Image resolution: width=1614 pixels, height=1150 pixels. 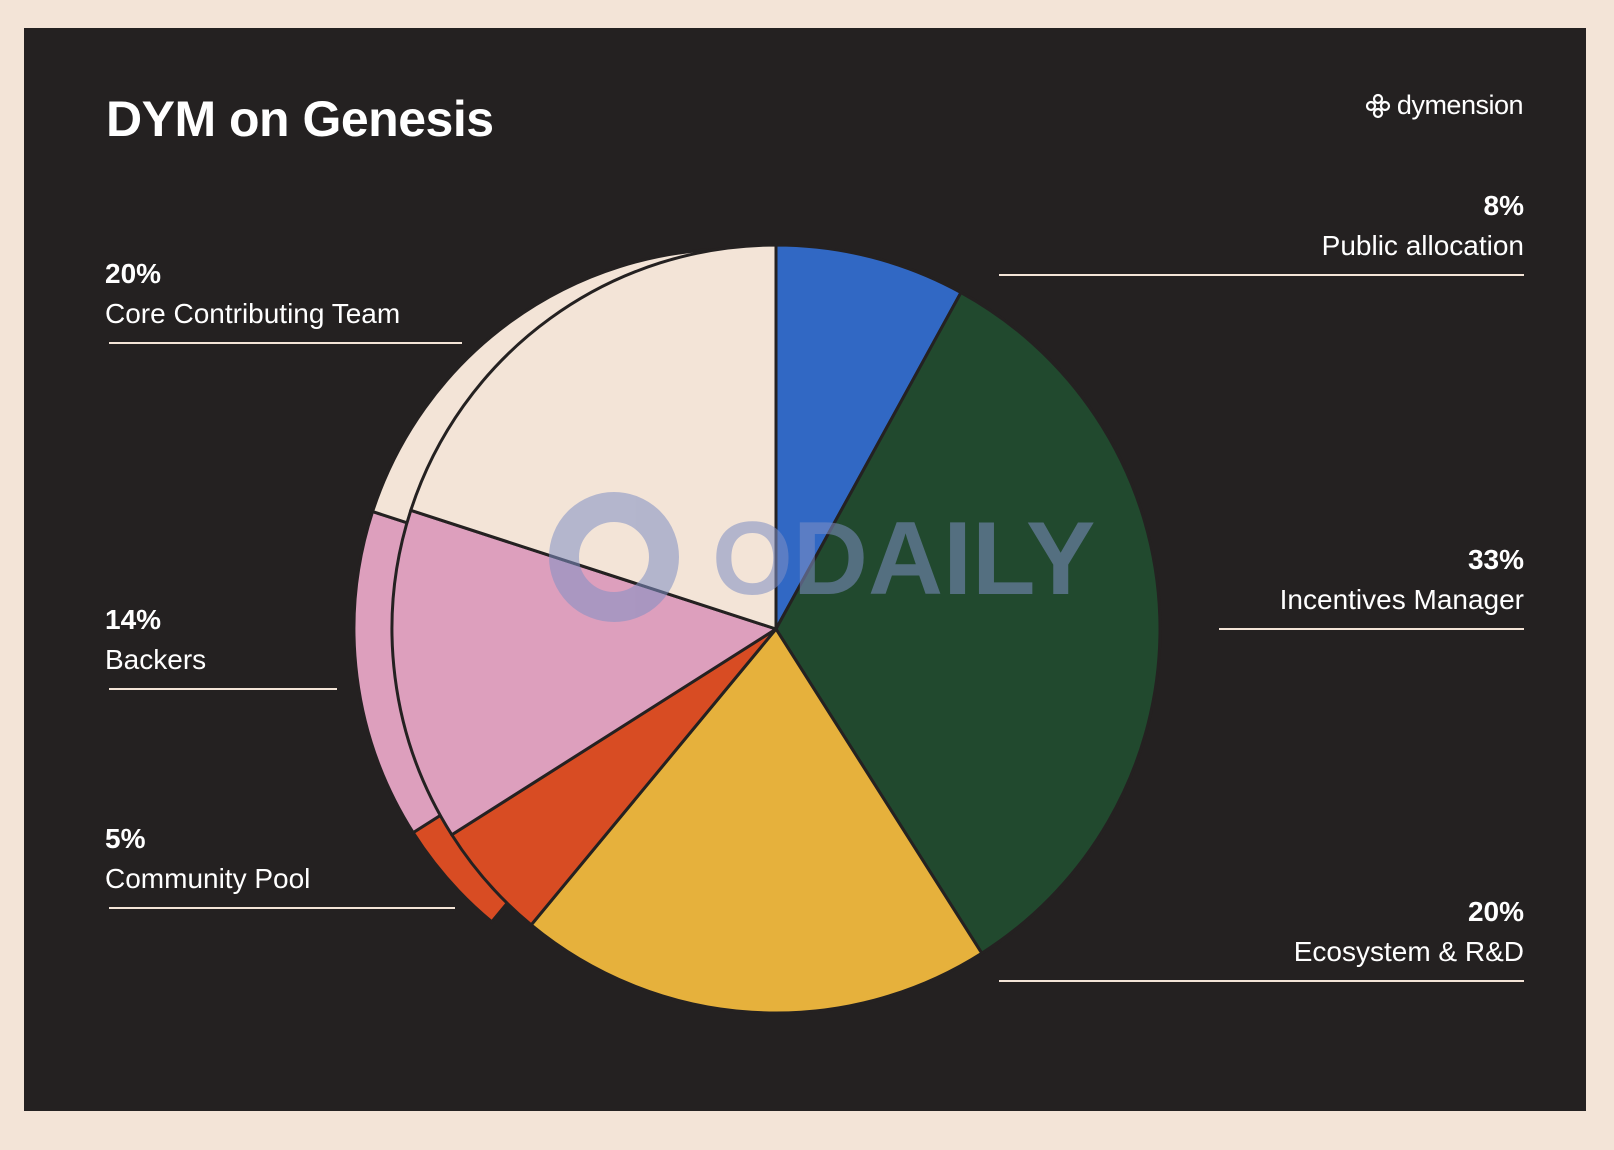 I want to click on legend-label-ecosystem-rd: 20% Ecosystem & R&D, so click(x=1254, y=937).